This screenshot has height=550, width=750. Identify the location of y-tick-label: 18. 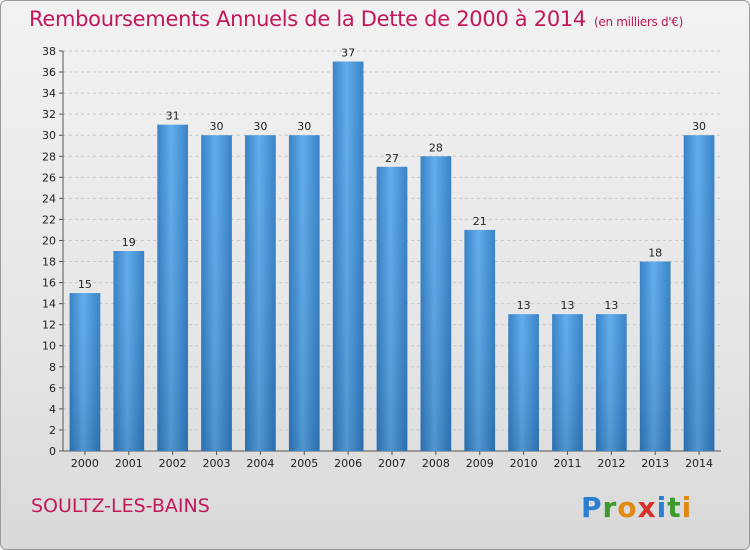
(49, 262).